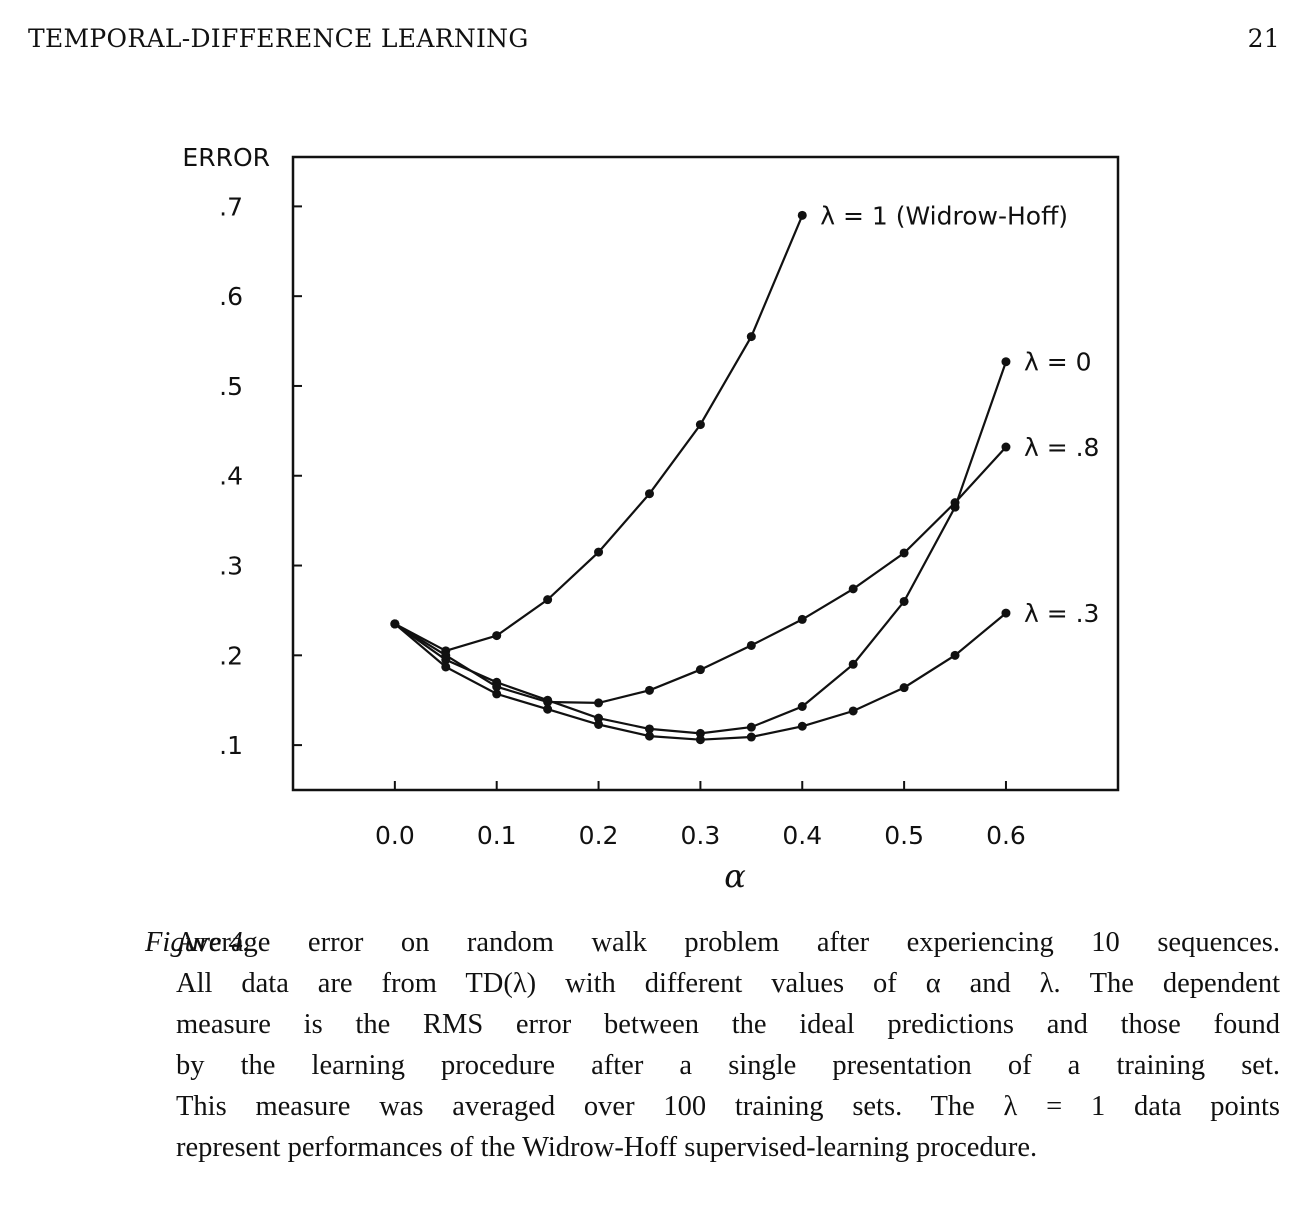 The image size is (1313, 1210). Describe the element at coordinates (802, 835) in the screenshot. I see `x-tick-label: 0.4` at that location.